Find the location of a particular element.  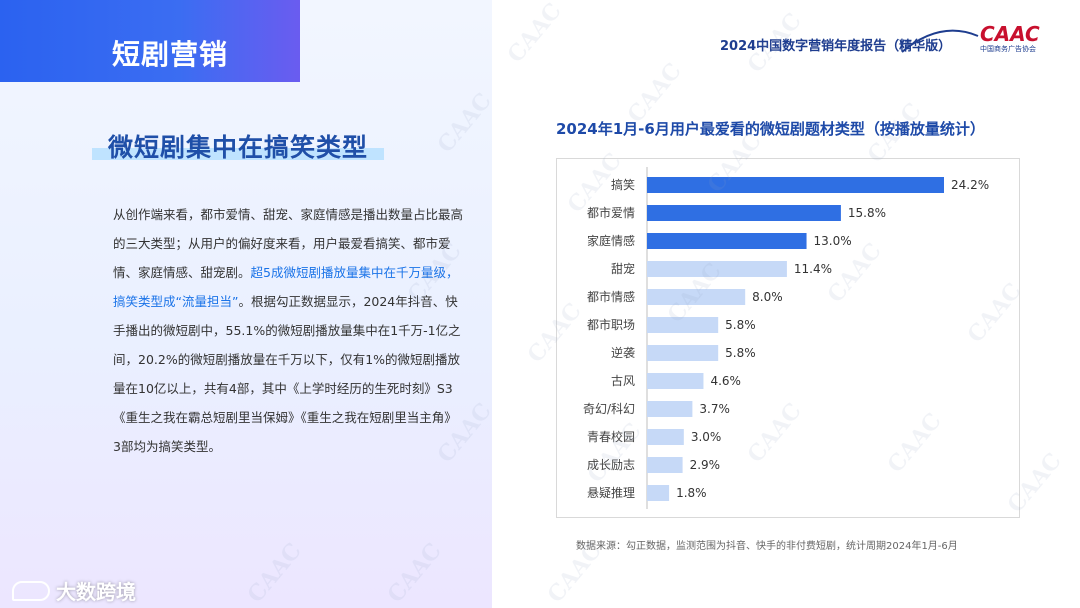

swoosh-icon is located at coordinates (940, 41).